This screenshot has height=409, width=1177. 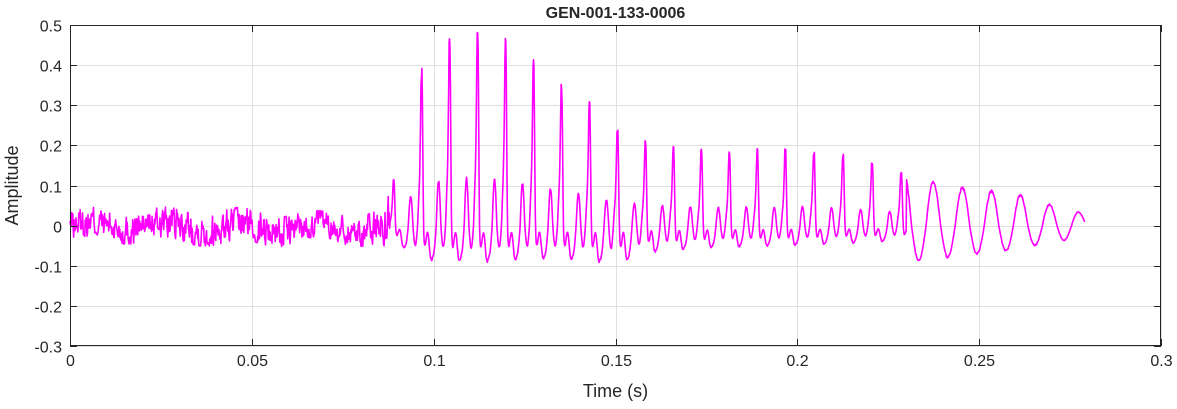 I want to click on y-tick-label: -0.1, so click(x=48, y=268).